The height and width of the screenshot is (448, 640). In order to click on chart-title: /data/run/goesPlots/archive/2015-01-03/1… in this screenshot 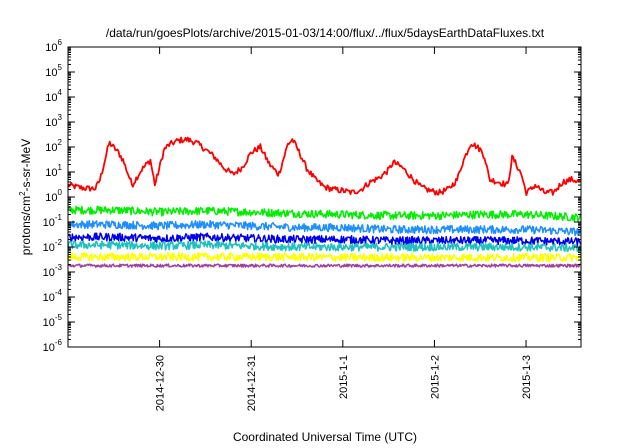, I will do `click(325, 33)`.